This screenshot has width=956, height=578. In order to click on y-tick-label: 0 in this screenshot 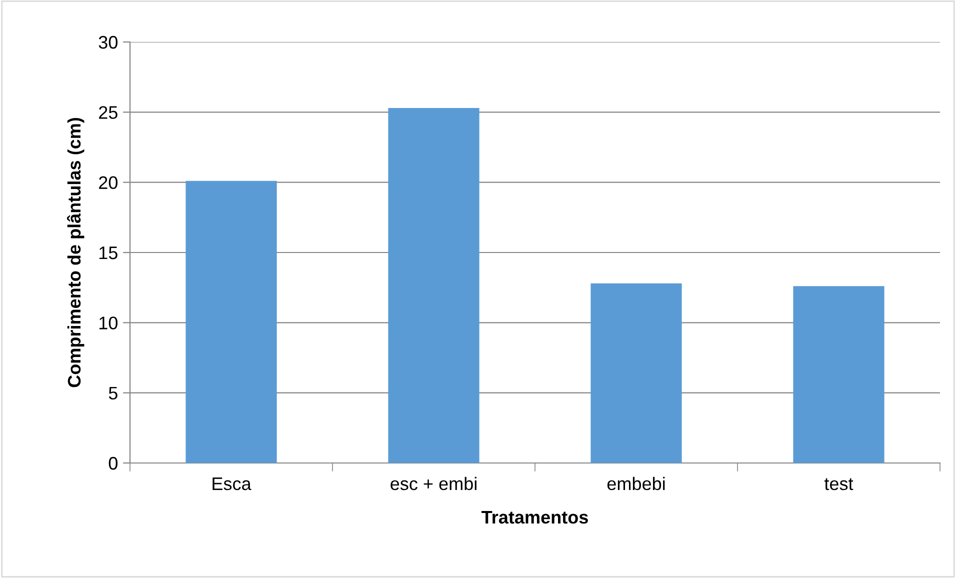, I will do `click(113, 463)`.